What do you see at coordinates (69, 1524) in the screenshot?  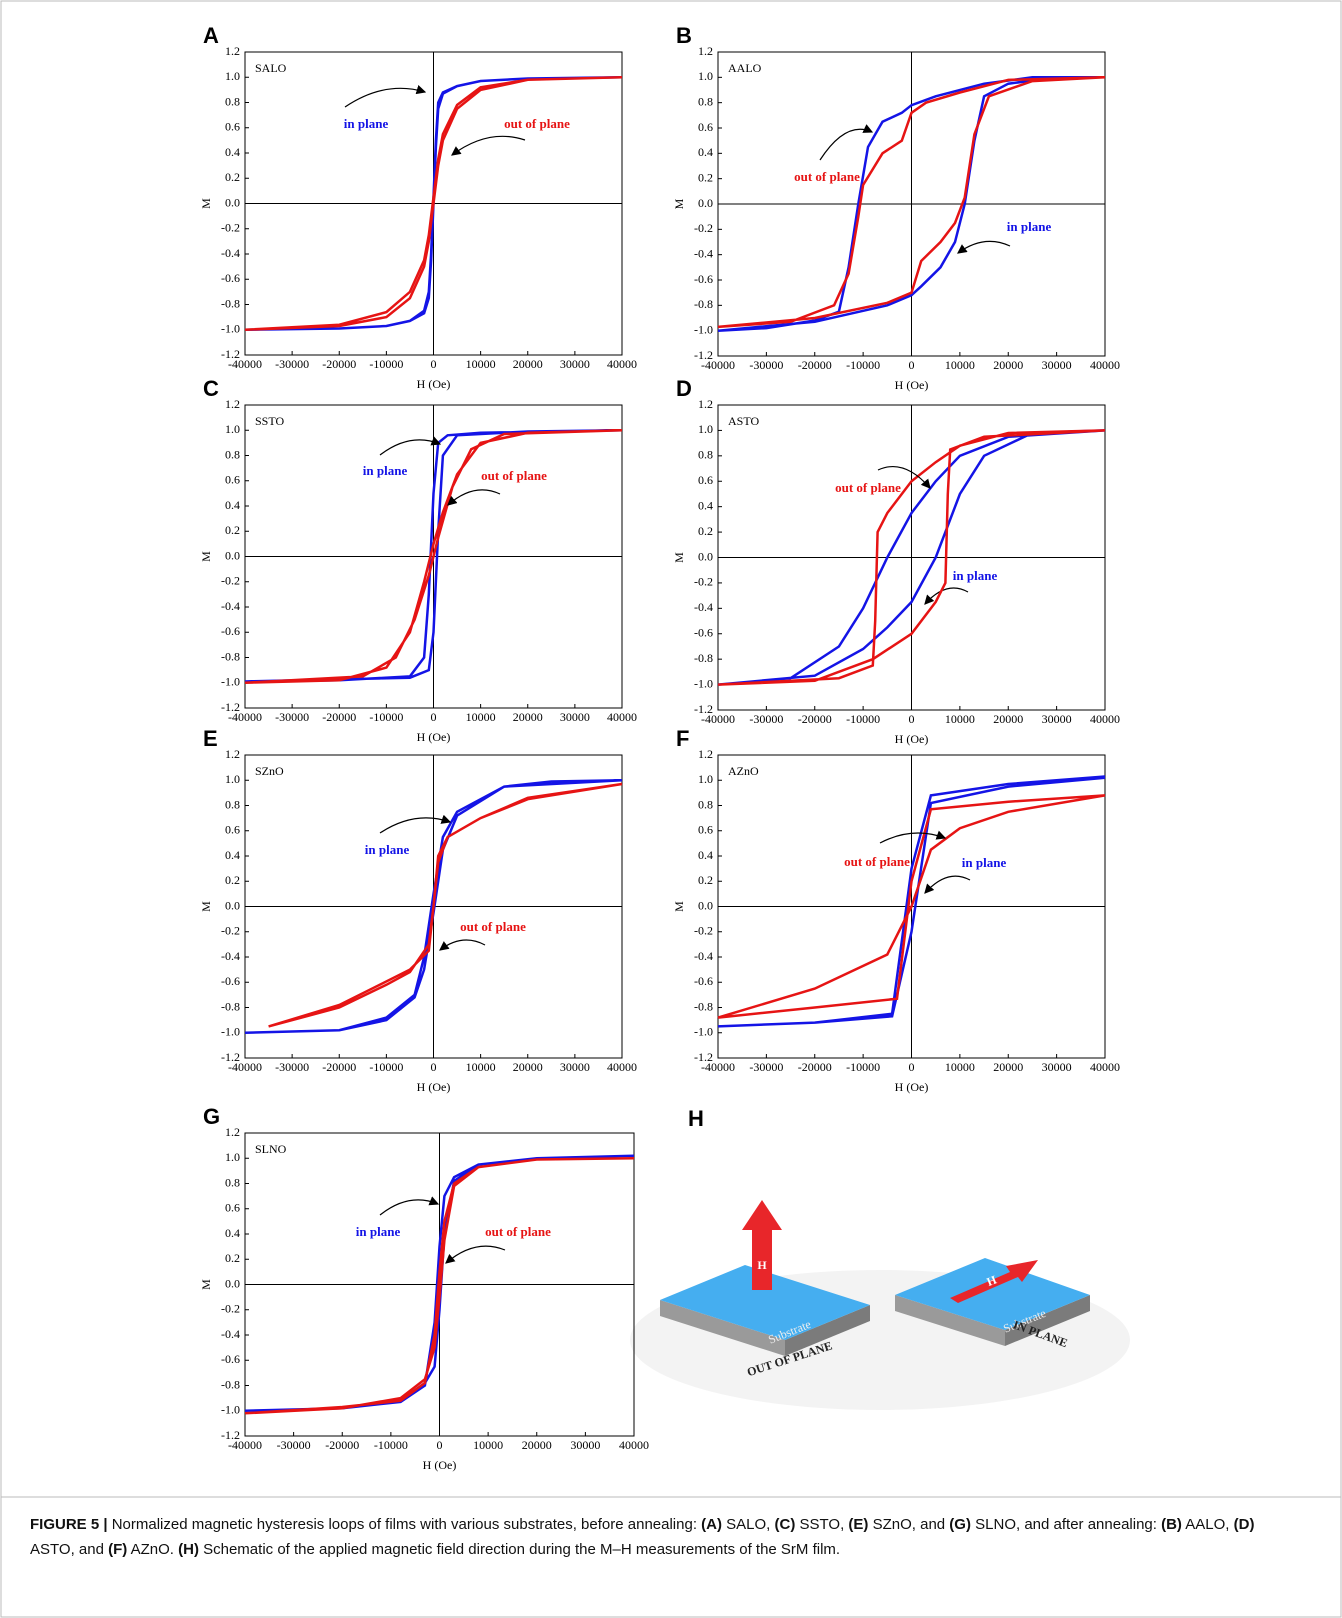 I see `caption-text: FIGURE 5 |` at bounding box center [69, 1524].